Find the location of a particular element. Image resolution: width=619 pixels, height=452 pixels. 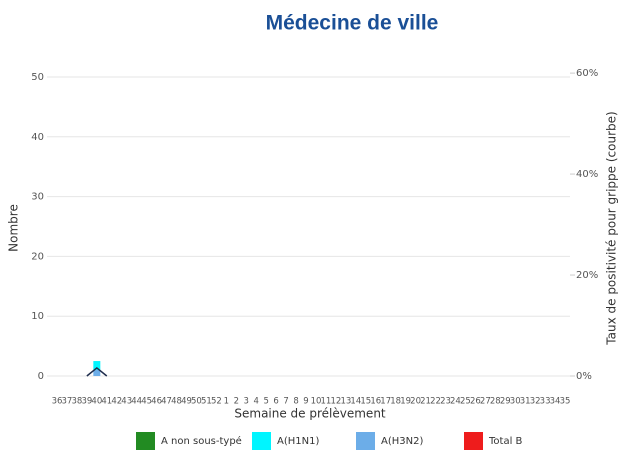

y-tick-label: 30 is located at coordinates (37, 197).